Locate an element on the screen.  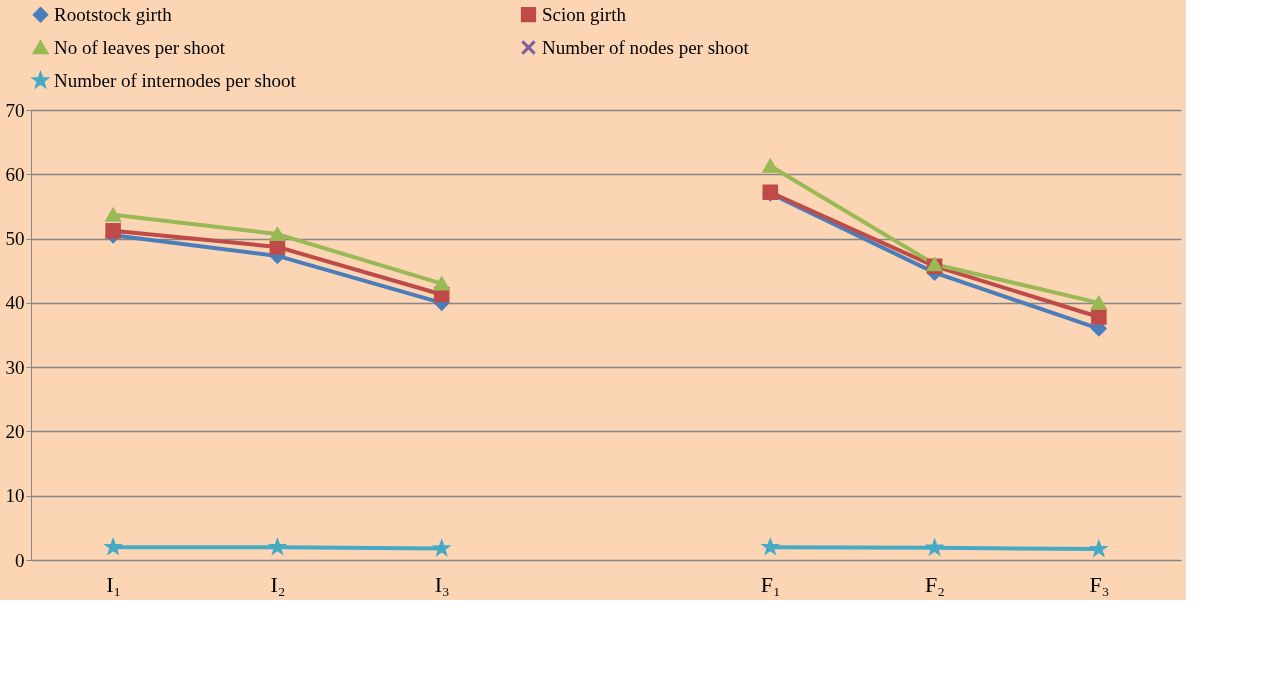
x-tick-label: F₁ is located at coordinates (770, 584).